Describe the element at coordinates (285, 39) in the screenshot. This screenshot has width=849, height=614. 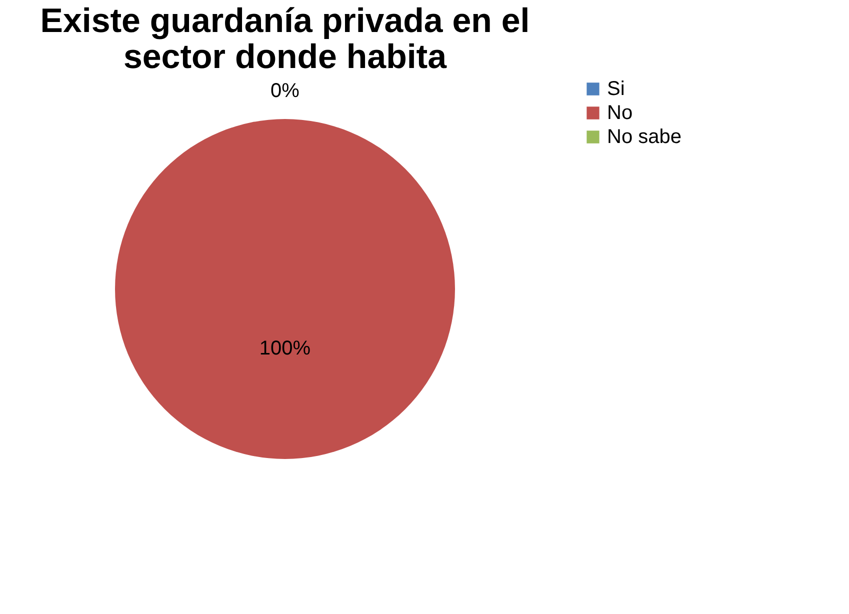
I see `chart-title: Existe guardanía privada en el sector donde habita` at that location.